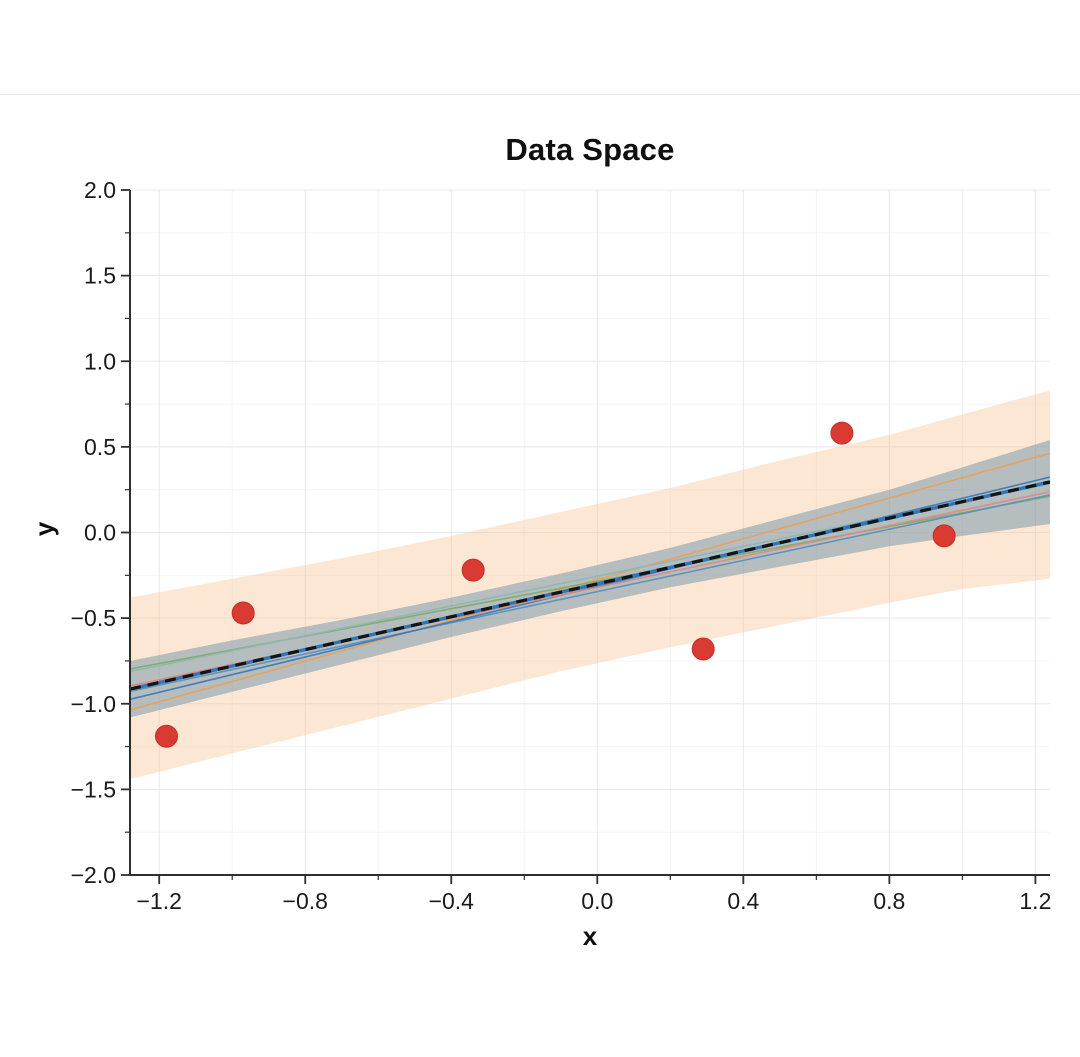  Describe the element at coordinates (100, 190) in the screenshot. I see `y-tick-label: 2.0` at that location.